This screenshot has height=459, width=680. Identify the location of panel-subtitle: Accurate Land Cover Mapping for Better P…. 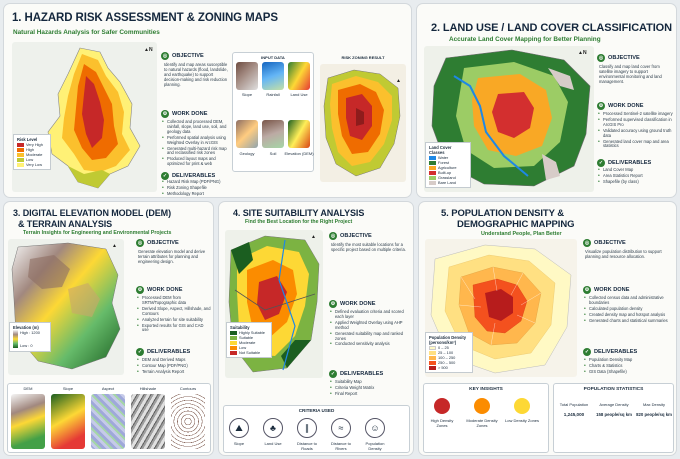
(525, 39).